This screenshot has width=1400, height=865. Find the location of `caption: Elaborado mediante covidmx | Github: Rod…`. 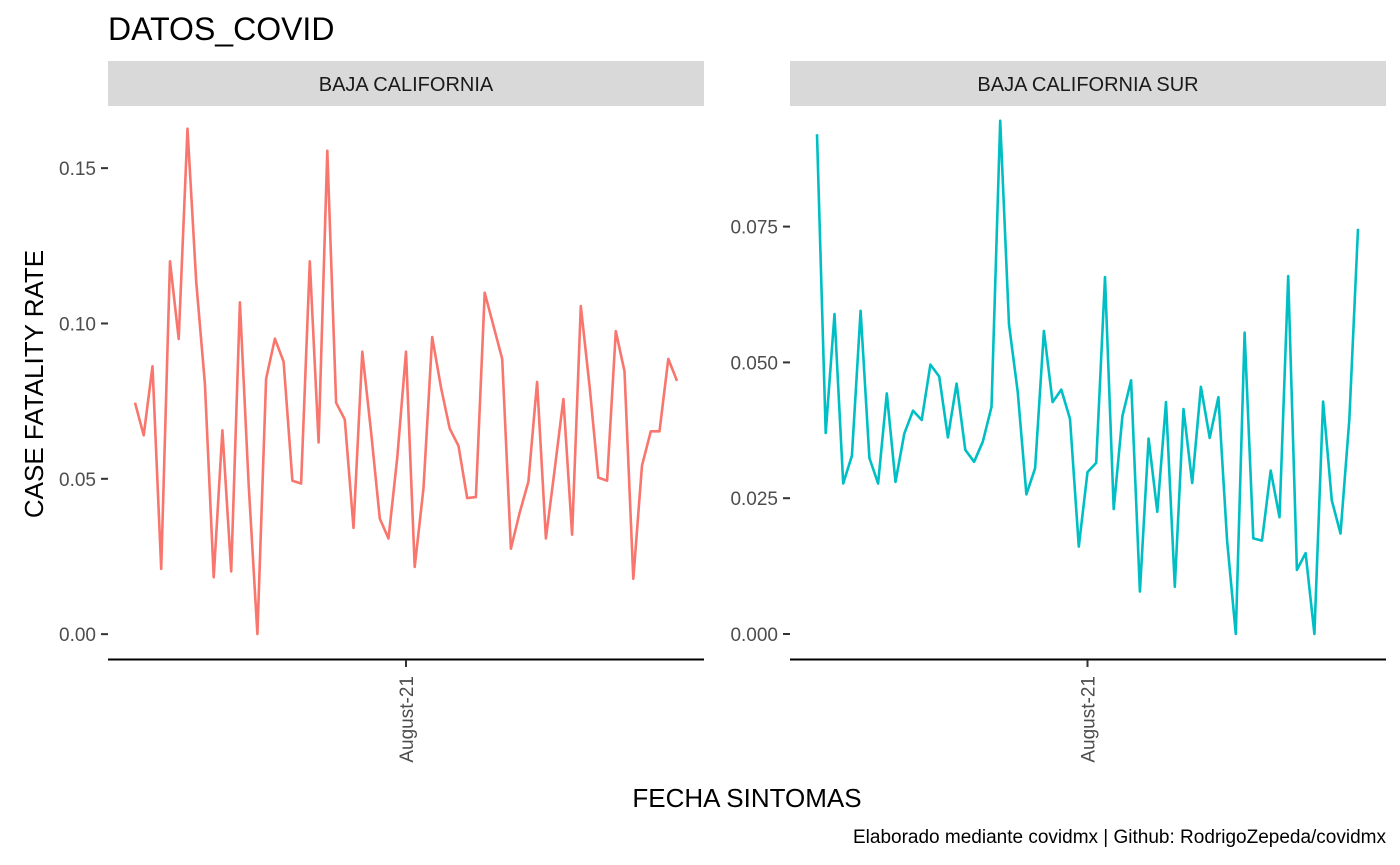

caption: Elaborado mediante covidmx | Github: Rod… is located at coordinates (1119, 837).